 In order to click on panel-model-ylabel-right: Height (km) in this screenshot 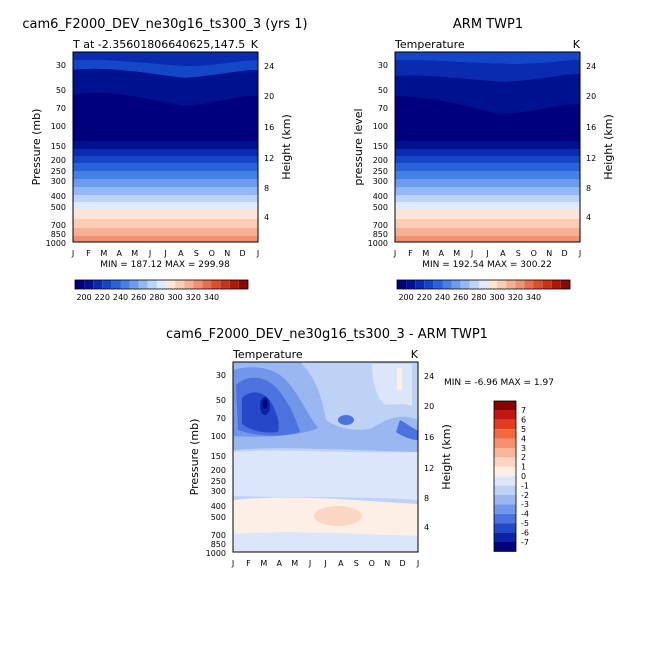, I will do `click(286, 147)`.